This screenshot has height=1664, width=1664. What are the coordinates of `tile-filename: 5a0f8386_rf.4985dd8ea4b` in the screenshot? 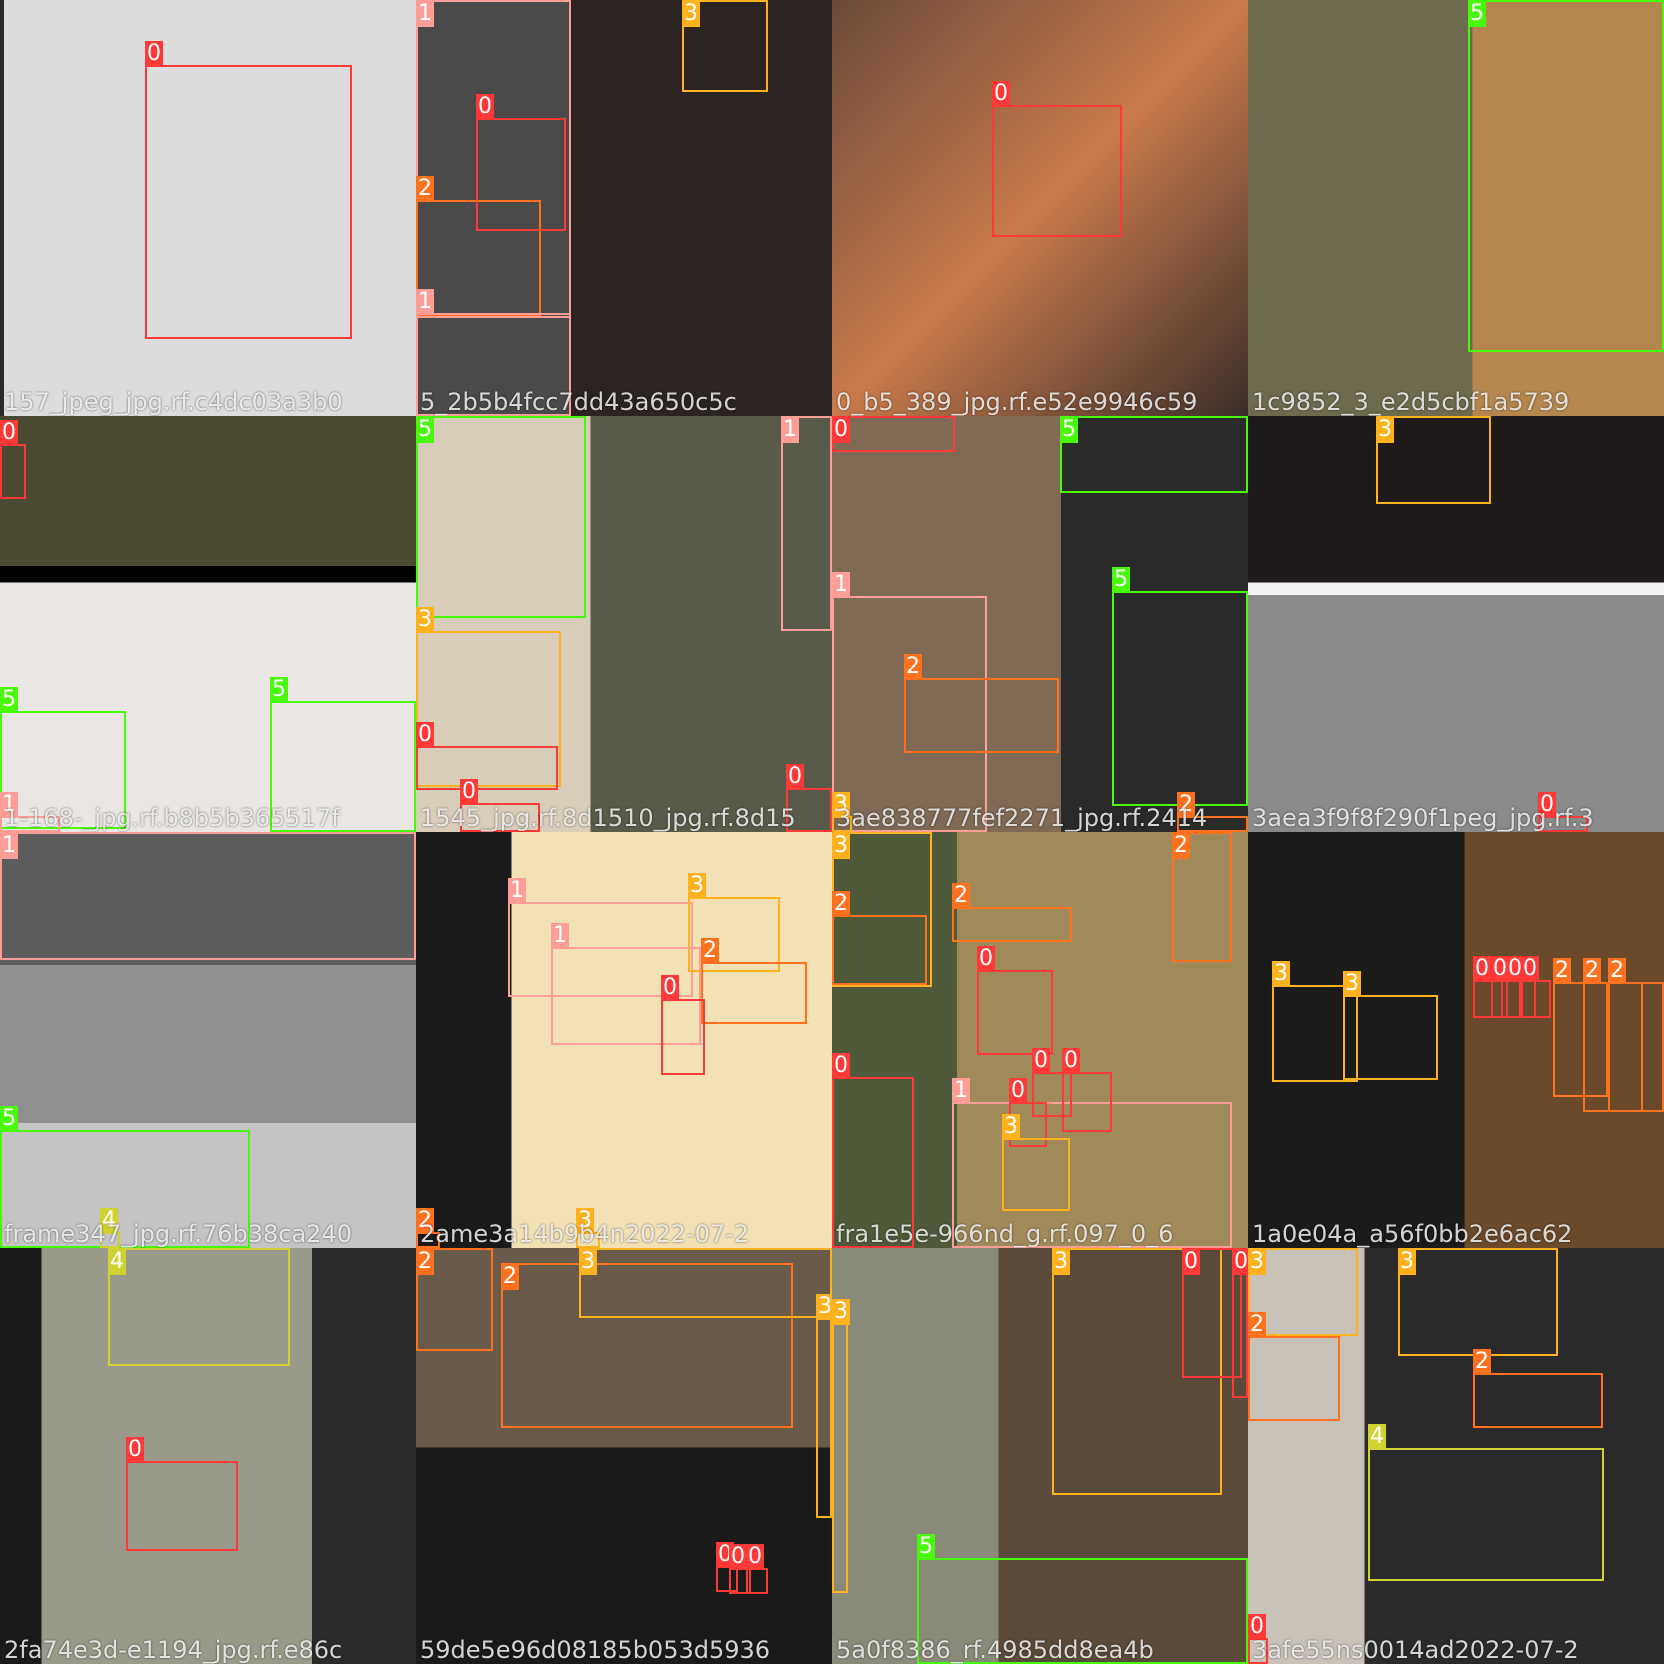 It's located at (995, 1650).